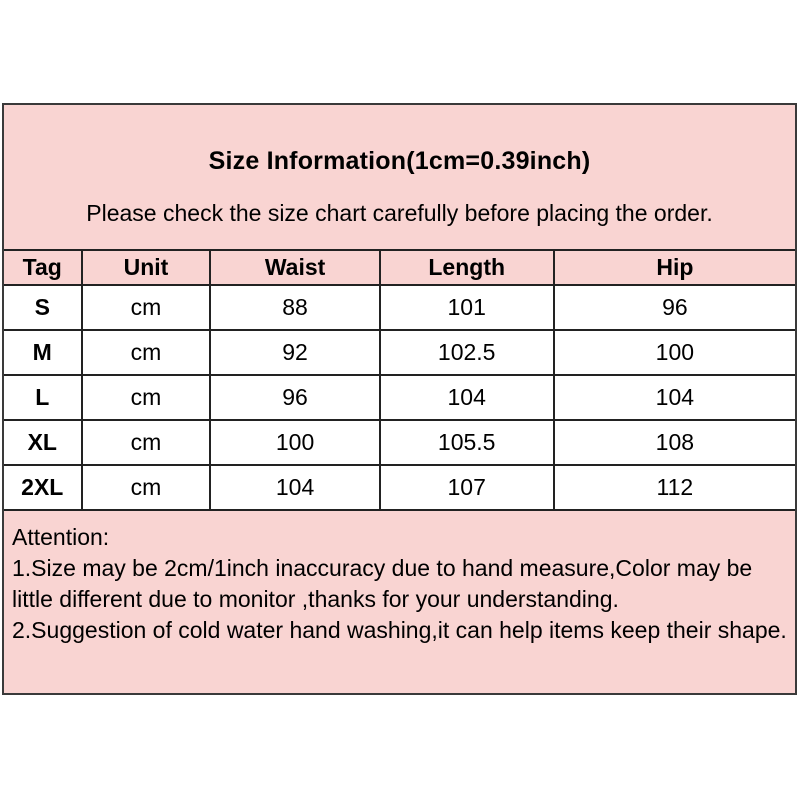  Describe the element at coordinates (295, 267) in the screenshot. I see `column-header-waist: Waist` at that location.